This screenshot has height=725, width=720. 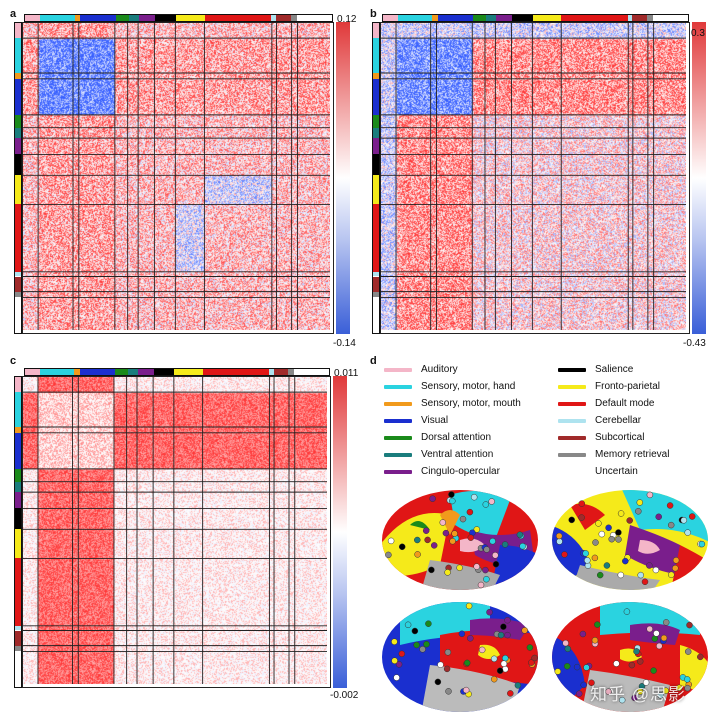 I want to click on legend-label: Ventral attention, so click(x=457, y=454).